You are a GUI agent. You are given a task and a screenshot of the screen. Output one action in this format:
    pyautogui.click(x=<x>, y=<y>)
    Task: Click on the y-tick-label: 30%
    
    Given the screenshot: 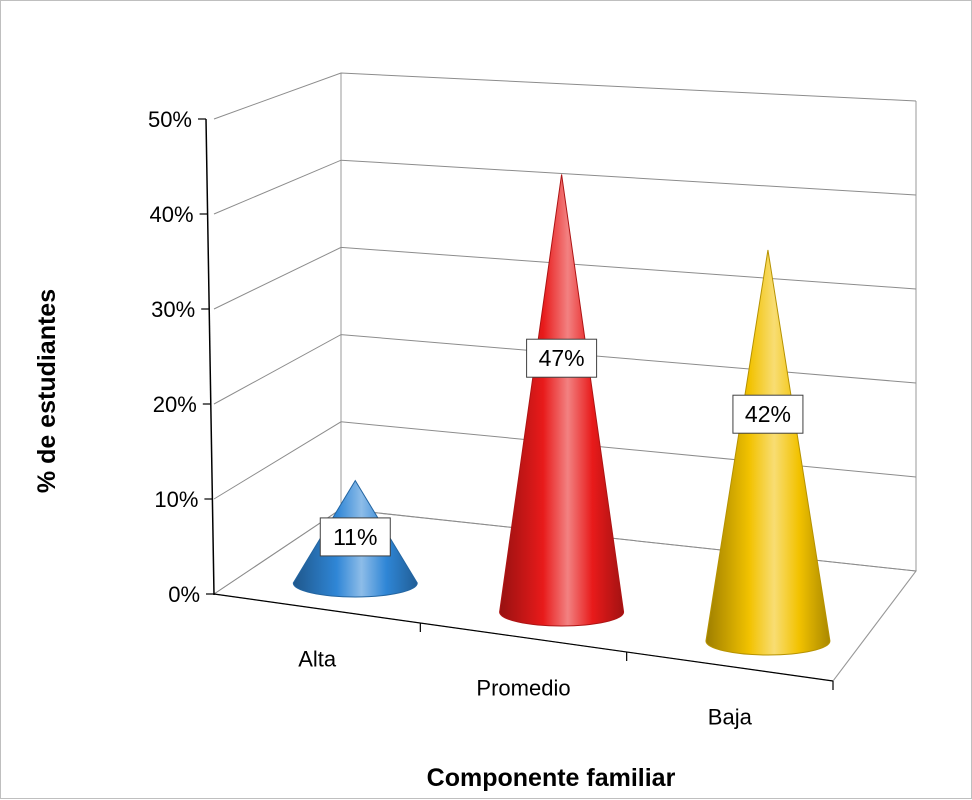 What is the action you would take?
    pyautogui.click(x=173, y=309)
    